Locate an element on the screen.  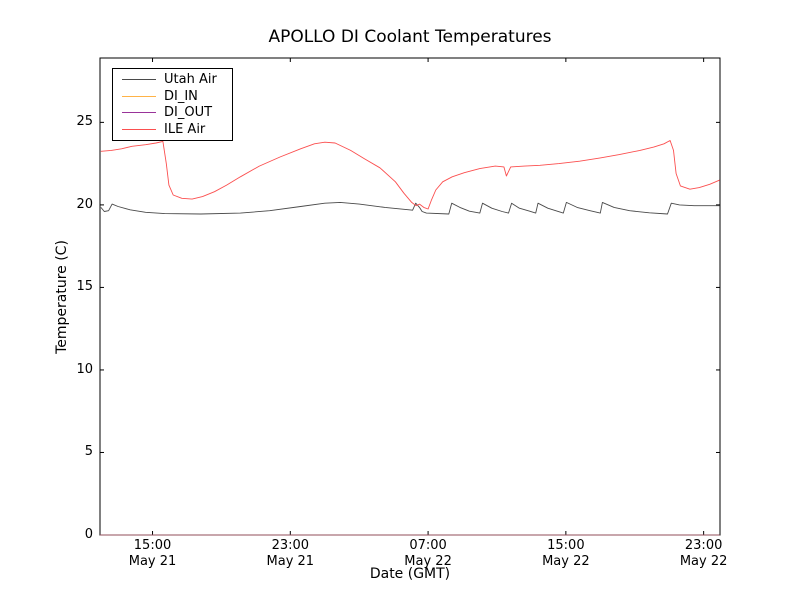
x-axis-title: Date (GMT) is located at coordinates (410, 574).